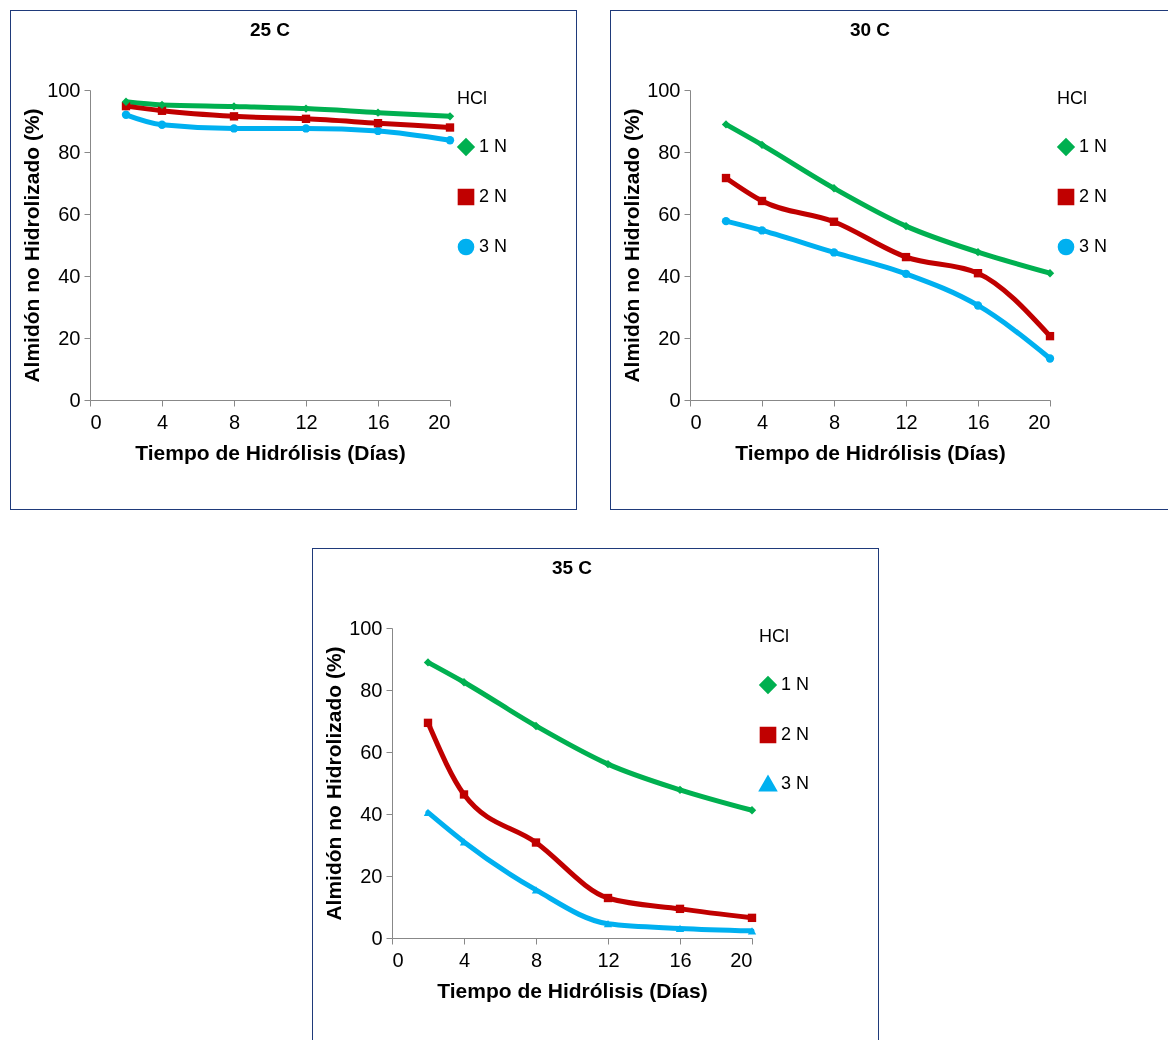 This screenshot has width=1168, height=1040. I want to click on chart-title: 35 C, so click(572, 567).